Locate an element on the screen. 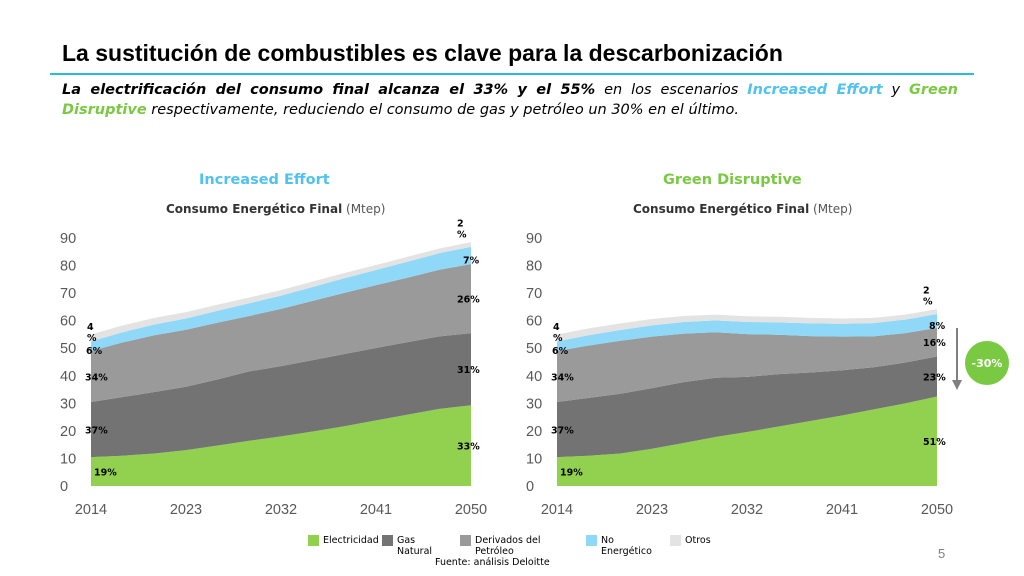  page-number: 5 is located at coordinates (942, 553).